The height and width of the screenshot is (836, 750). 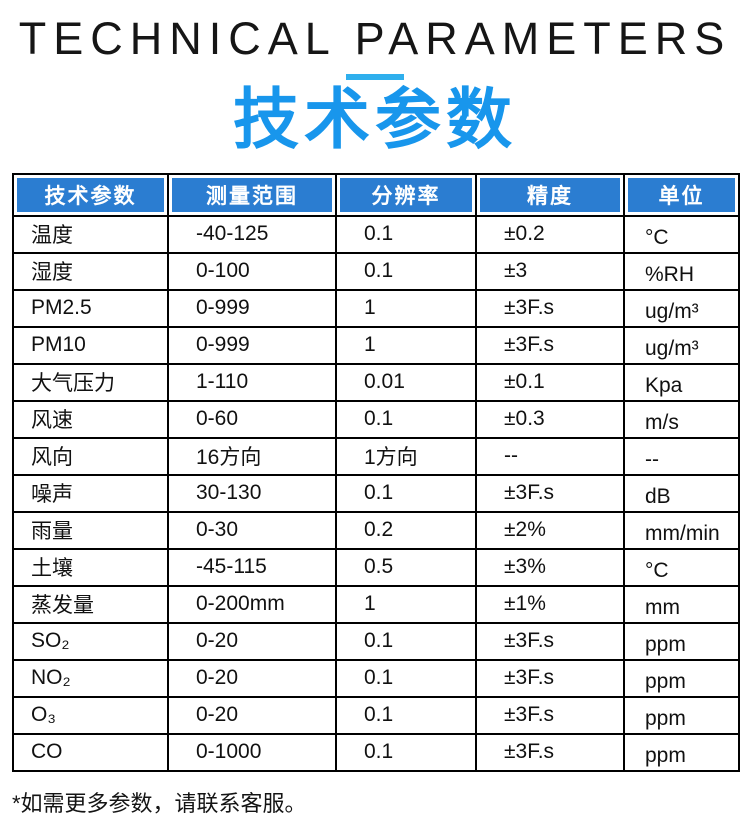 What do you see at coordinates (375, 76) in the screenshot?
I see `title-divider` at bounding box center [375, 76].